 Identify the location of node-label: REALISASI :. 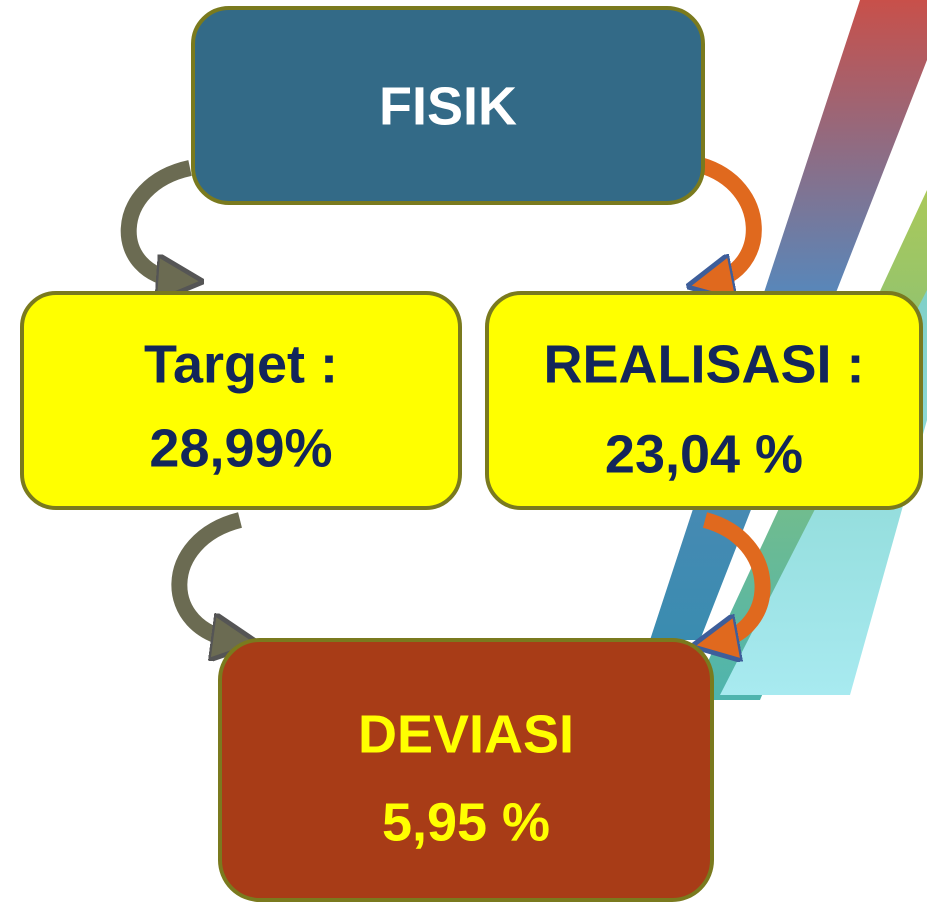
(703, 364).